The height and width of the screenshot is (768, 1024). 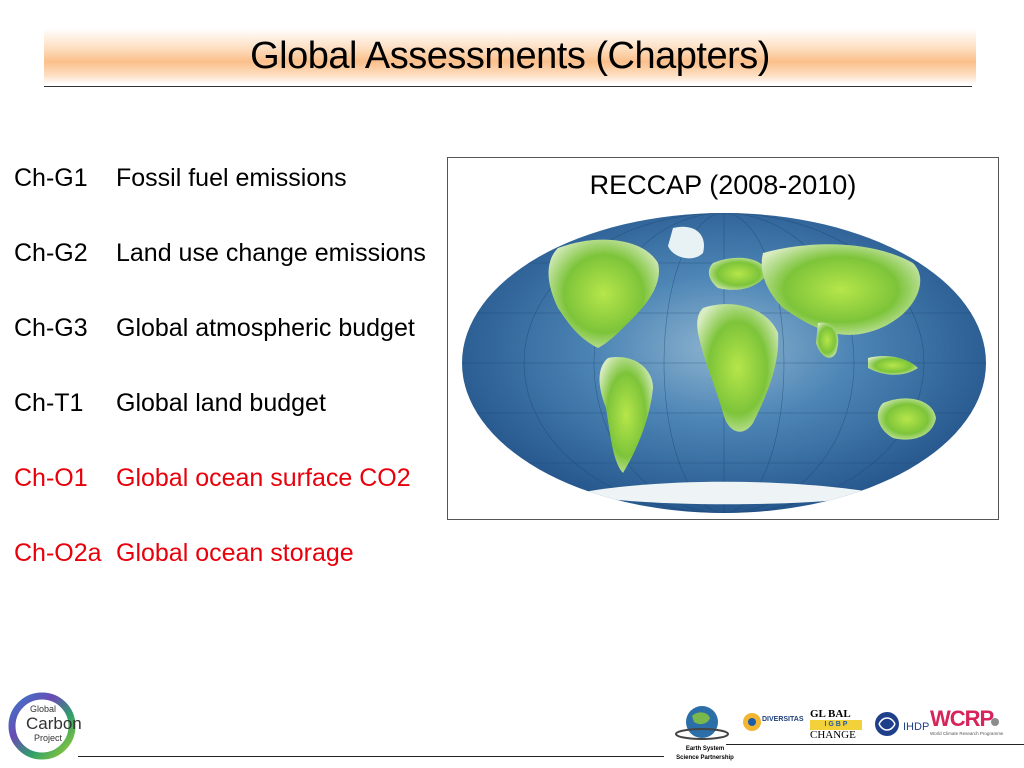 I want to click on title-divider, so click(x=508, y=86).